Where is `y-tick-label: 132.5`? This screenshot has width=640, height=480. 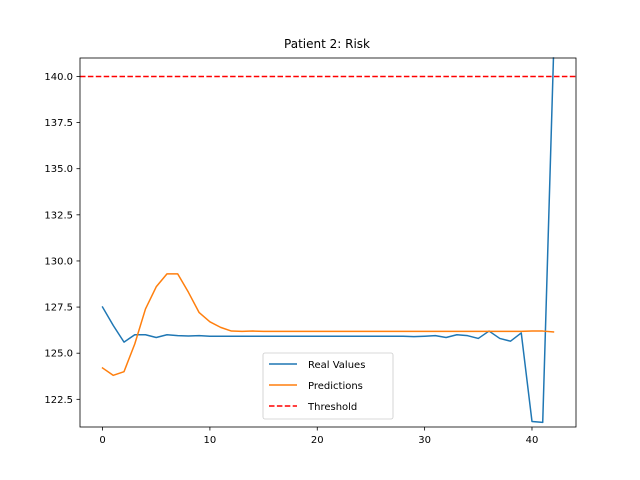 y-tick-label: 132.5 is located at coordinates (58, 215).